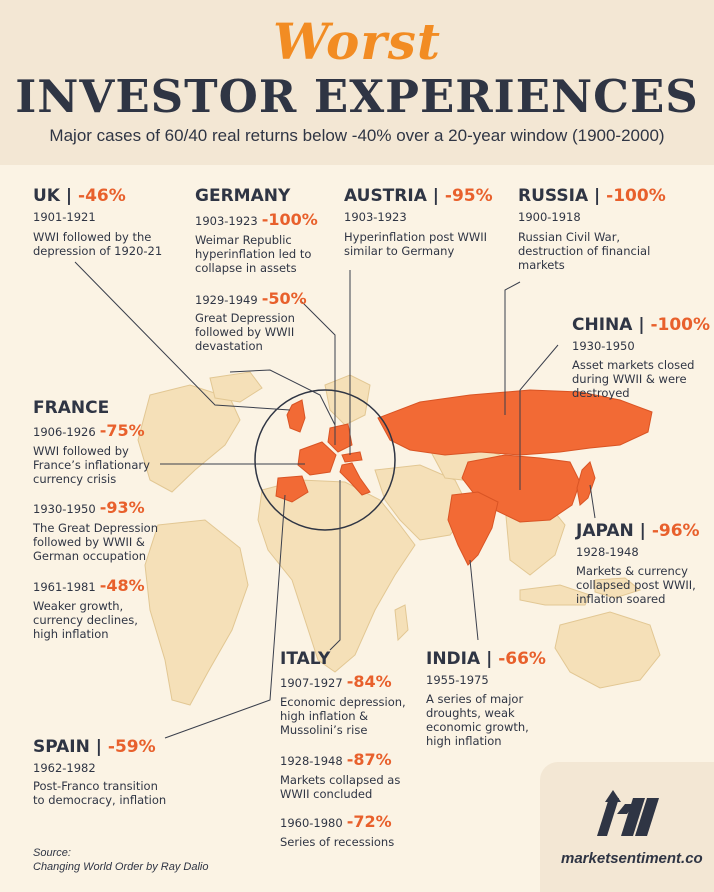  What do you see at coordinates (608, 325) in the screenshot?
I see `china-name: CHINA |` at bounding box center [608, 325].